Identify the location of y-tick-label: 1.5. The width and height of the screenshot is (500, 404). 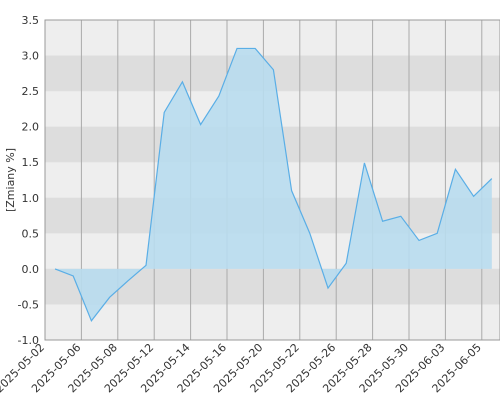
(31, 162).